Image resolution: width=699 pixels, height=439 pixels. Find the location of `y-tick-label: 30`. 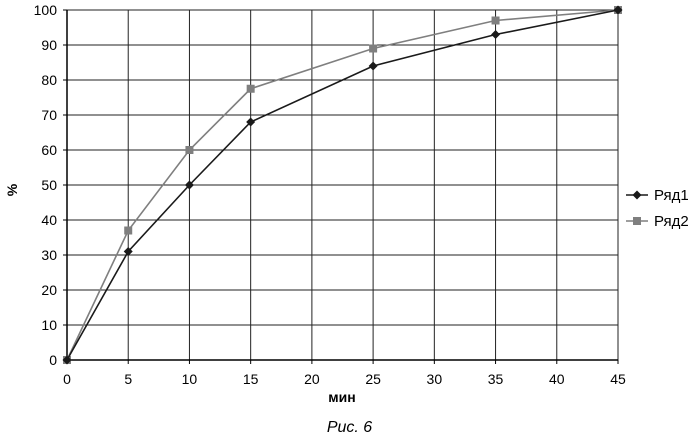

y-tick-label: 30 is located at coordinates (49, 255).